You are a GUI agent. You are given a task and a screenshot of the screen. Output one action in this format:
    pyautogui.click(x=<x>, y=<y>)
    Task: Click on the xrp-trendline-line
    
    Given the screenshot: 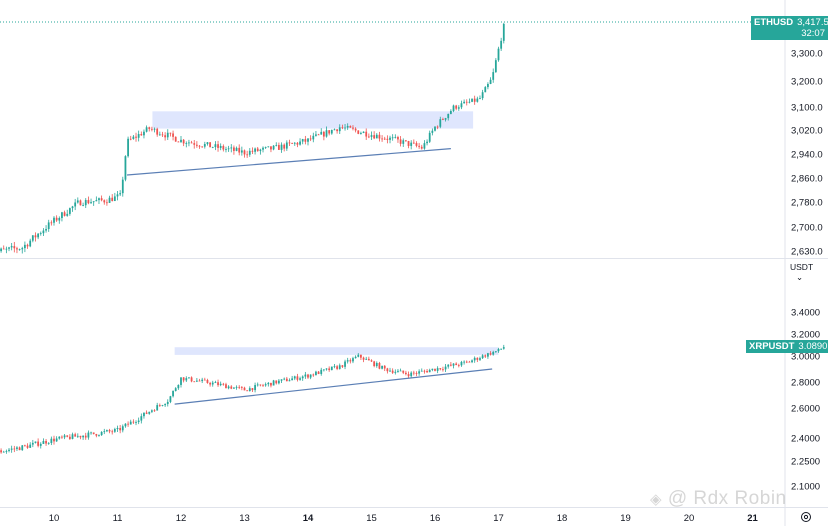 What is the action you would take?
    pyautogui.click(x=333, y=386)
    